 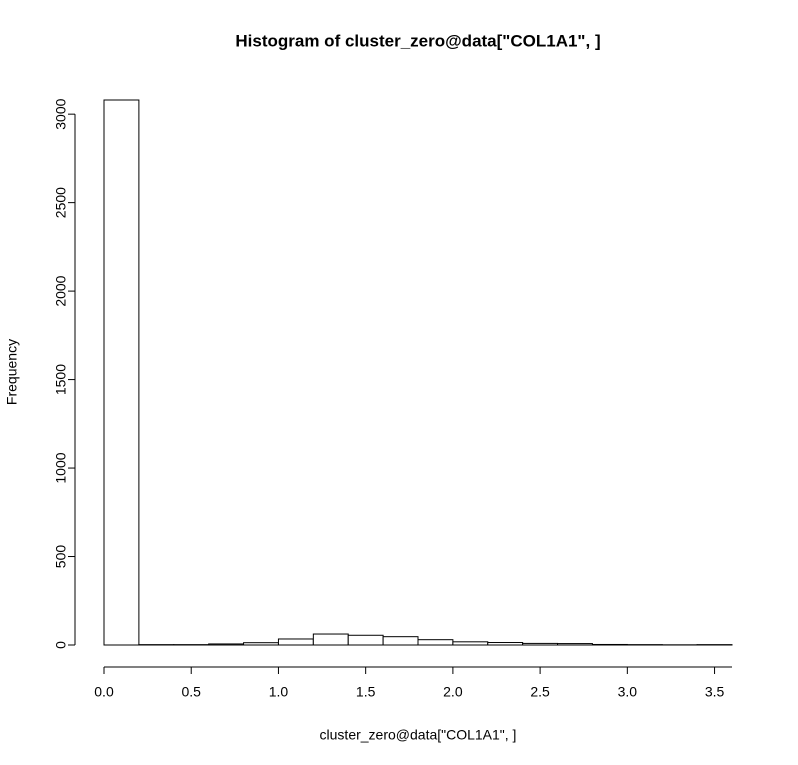 What do you see at coordinates (61, 645) in the screenshot?
I see `y-tick-label: 0` at bounding box center [61, 645].